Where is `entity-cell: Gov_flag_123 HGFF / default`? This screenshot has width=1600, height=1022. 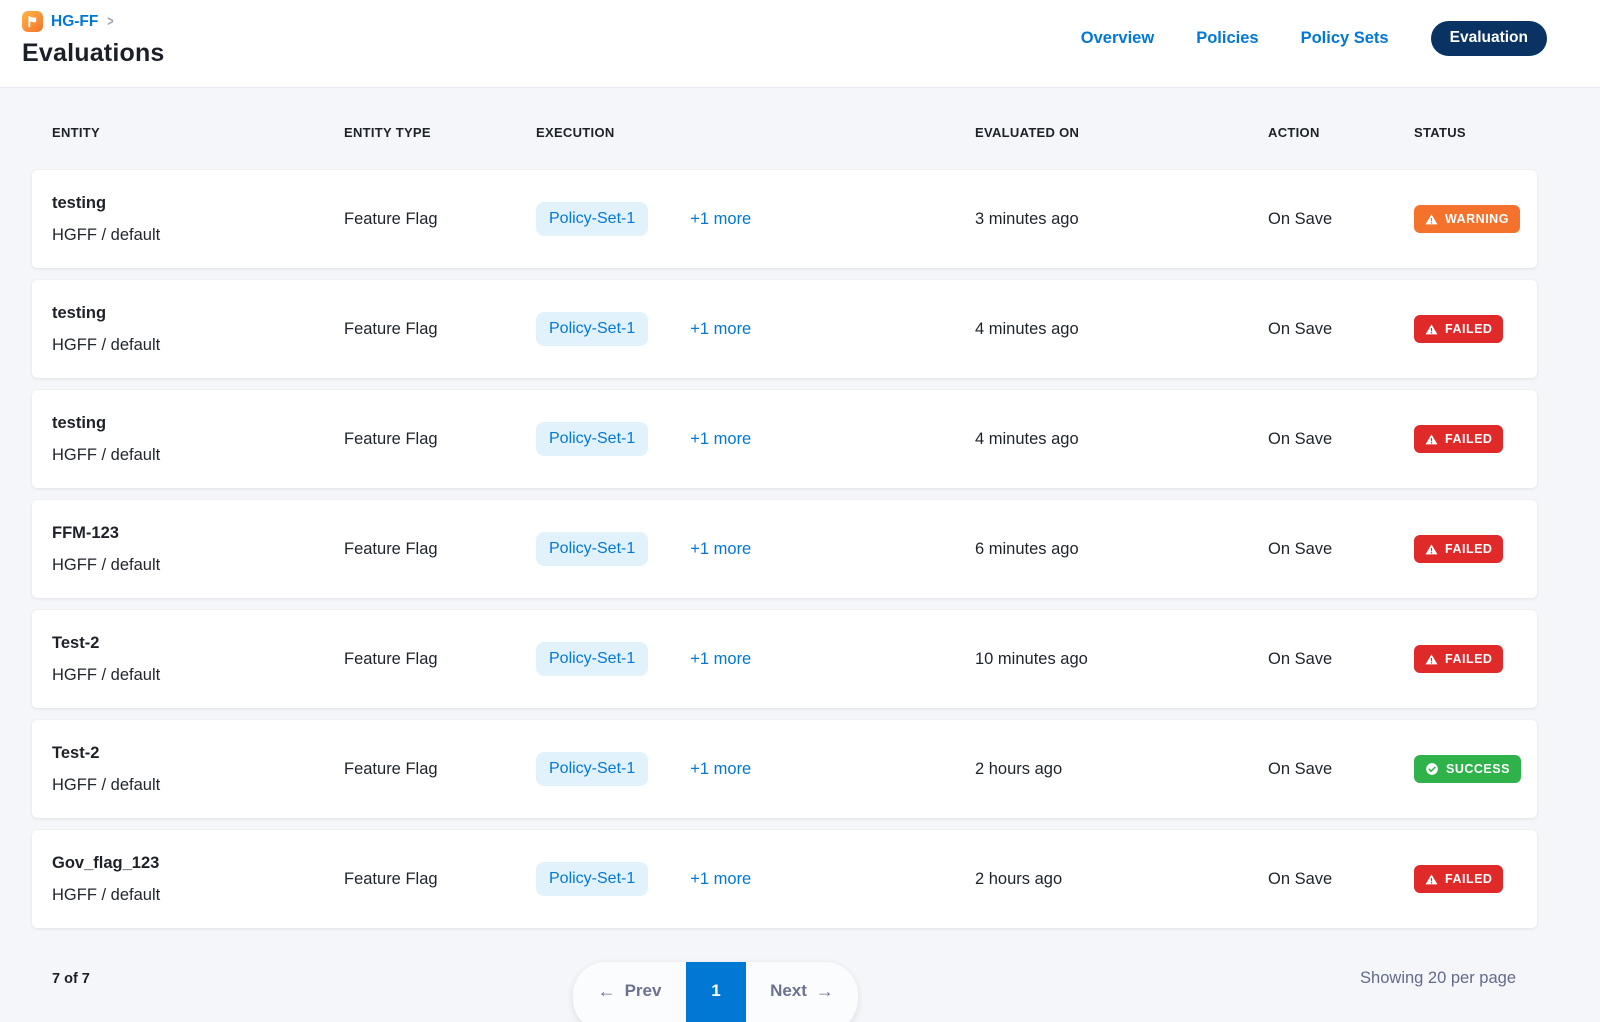 entity-cell: Gov_flag_123 HGFF / default is located at coordinates (198, 879).